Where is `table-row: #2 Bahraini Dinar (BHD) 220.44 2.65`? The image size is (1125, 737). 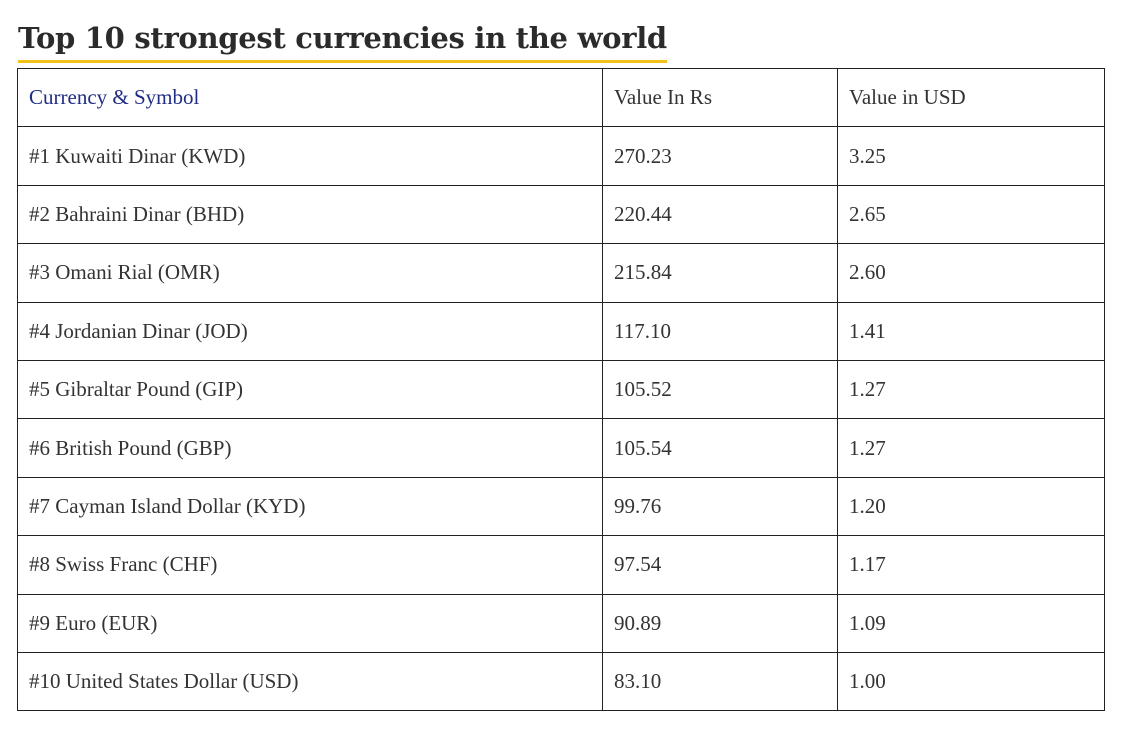
table-row: #2 Bahraini Dinar (BHD) 220.44 2.65 is located at coordinates (561, 214).